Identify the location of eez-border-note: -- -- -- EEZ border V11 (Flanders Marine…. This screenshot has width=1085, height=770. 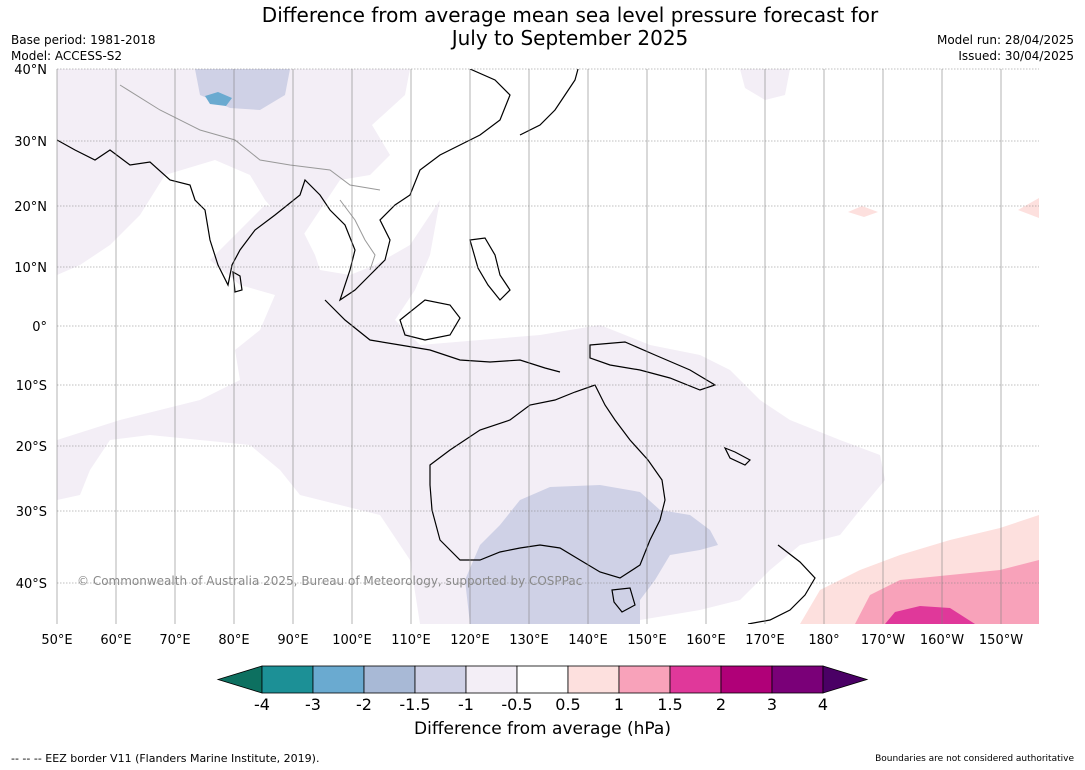
(165, 758).